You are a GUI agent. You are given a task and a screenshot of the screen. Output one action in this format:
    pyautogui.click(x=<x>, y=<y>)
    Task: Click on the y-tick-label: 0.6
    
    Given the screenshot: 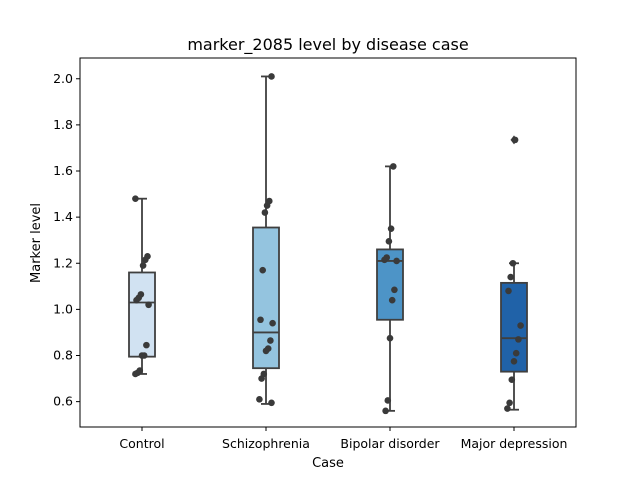 What is the action you would take?
    pyautogui.click(x=63, y=401)
    